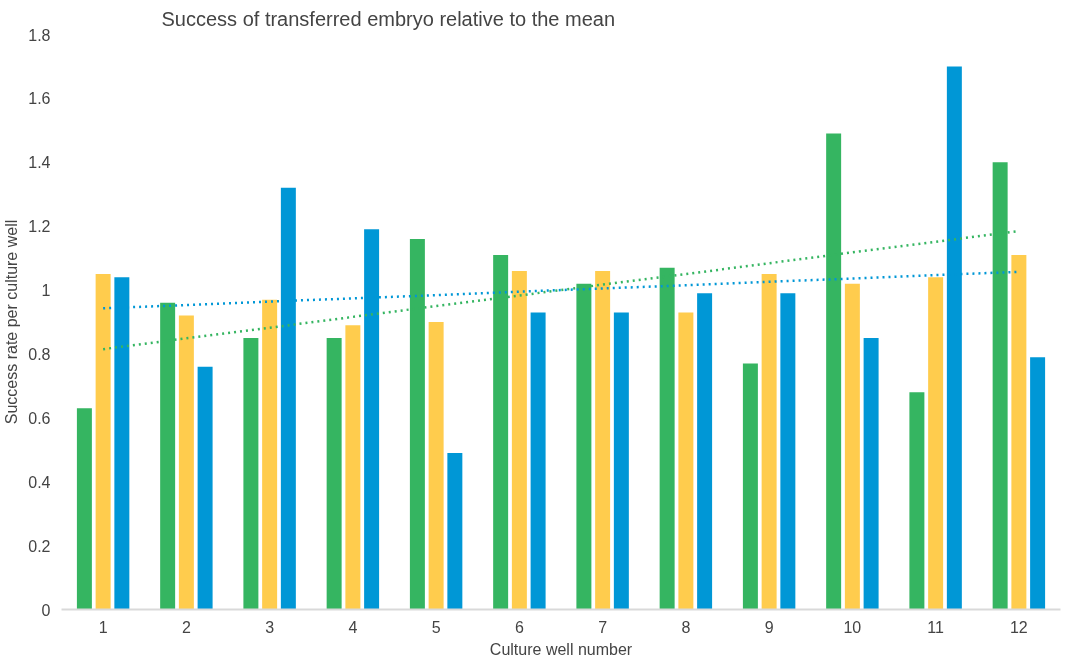 This screenshot has width=1075, height=660. Describe the element at coordinates (936, 627) in the screenshot. I see `x-tick-label: 11` at that location.